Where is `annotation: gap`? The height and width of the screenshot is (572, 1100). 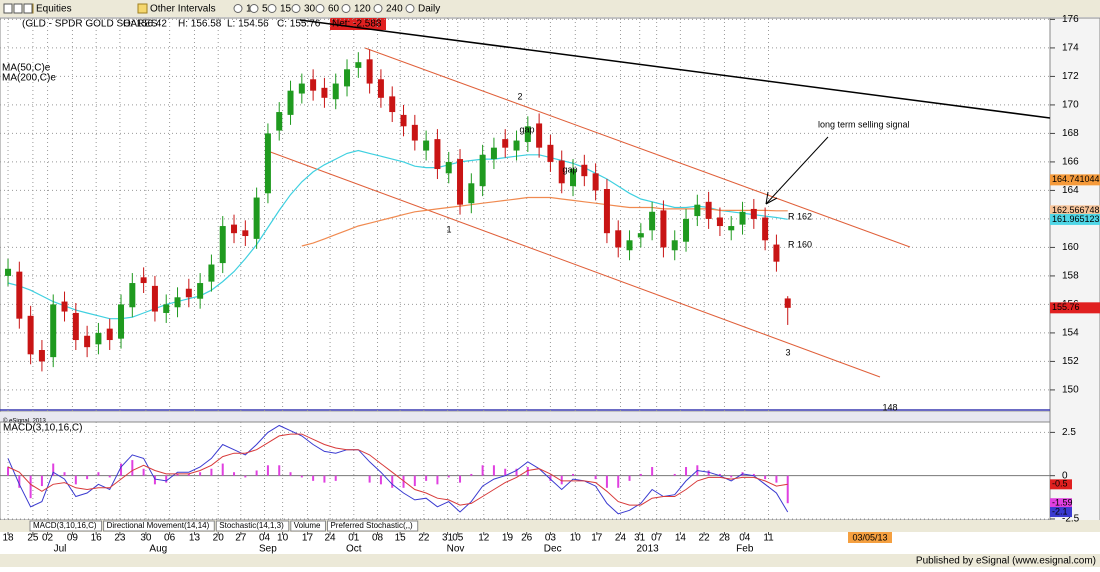 annotation: gap is located at coordinates (569, 169).